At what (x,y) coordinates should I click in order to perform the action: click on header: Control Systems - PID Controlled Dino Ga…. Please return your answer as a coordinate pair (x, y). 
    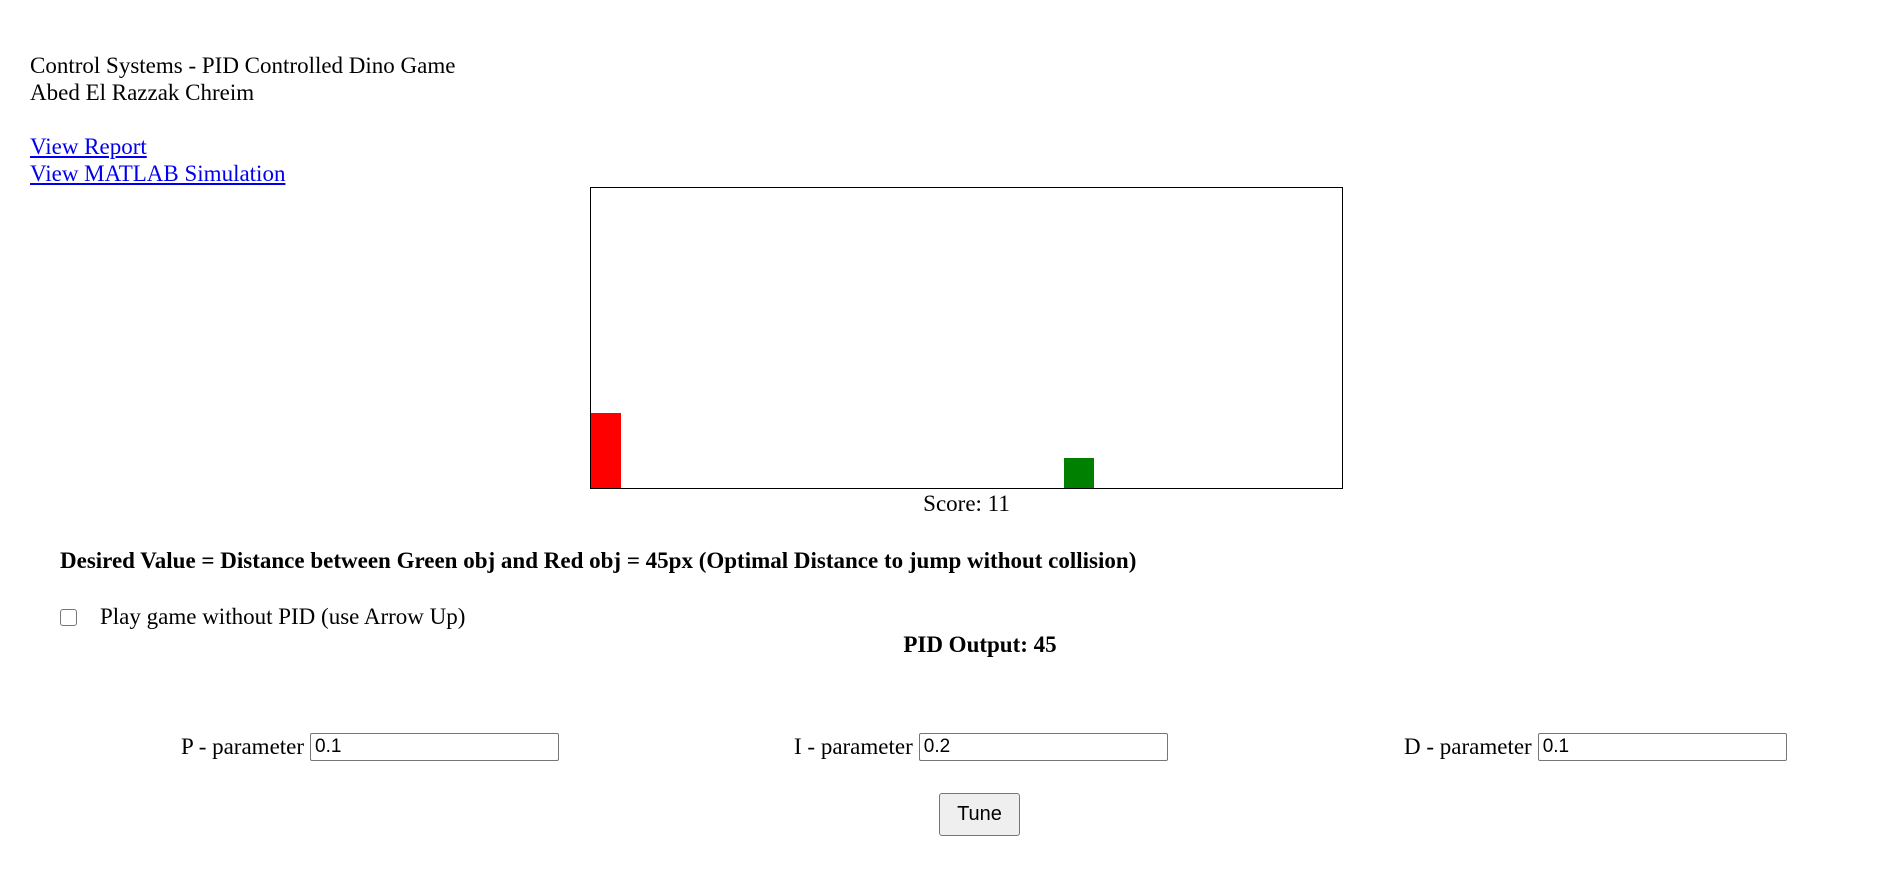
    Looking at the image, I should click on (242, 79).